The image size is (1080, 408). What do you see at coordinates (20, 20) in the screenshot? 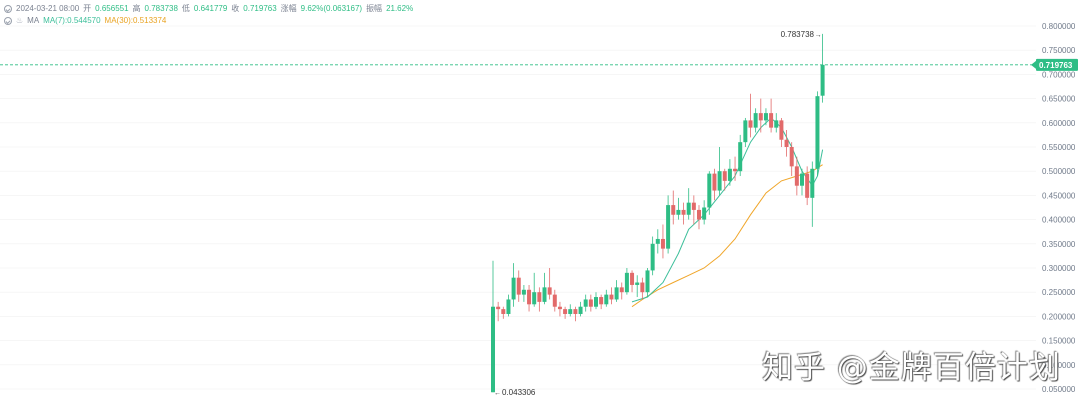
I see `bell-icon: ♨` at bounding box center [20, 20].